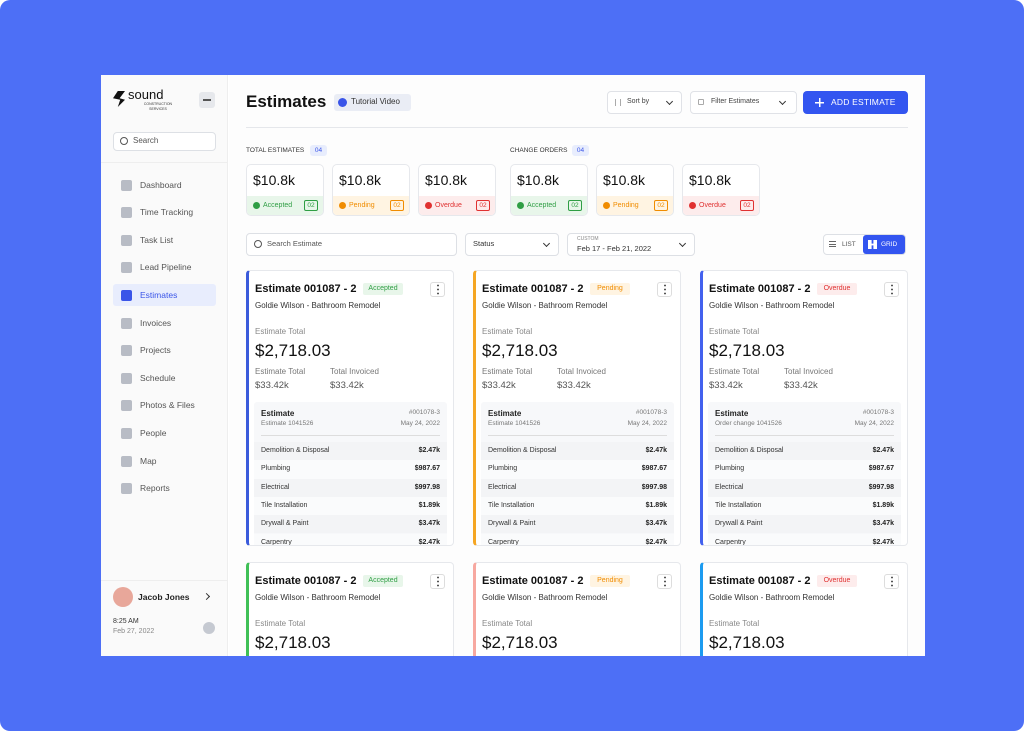 Image resolution: width=1024 pixels, height=731 pixels. Describe the element at coordinates (164, 141) in the screenshot. I see `sidebar-search` at that location.